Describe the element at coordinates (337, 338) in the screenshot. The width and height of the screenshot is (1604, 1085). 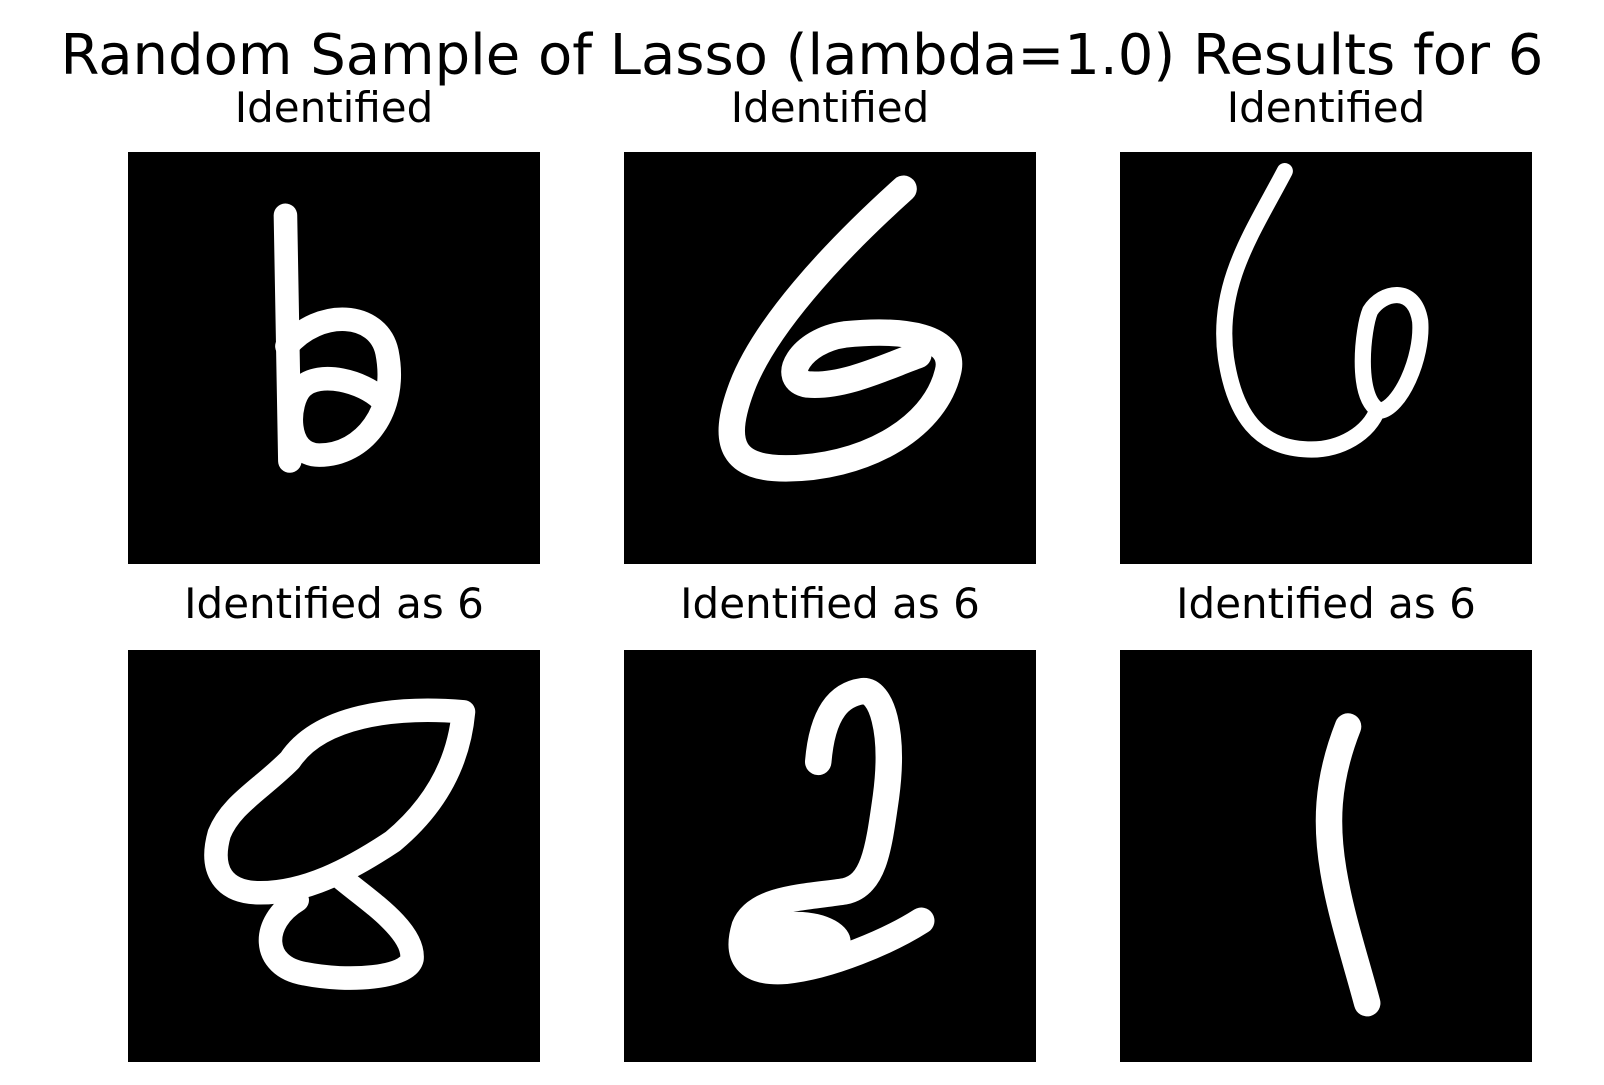
I see `digit-image-6a` at that location.